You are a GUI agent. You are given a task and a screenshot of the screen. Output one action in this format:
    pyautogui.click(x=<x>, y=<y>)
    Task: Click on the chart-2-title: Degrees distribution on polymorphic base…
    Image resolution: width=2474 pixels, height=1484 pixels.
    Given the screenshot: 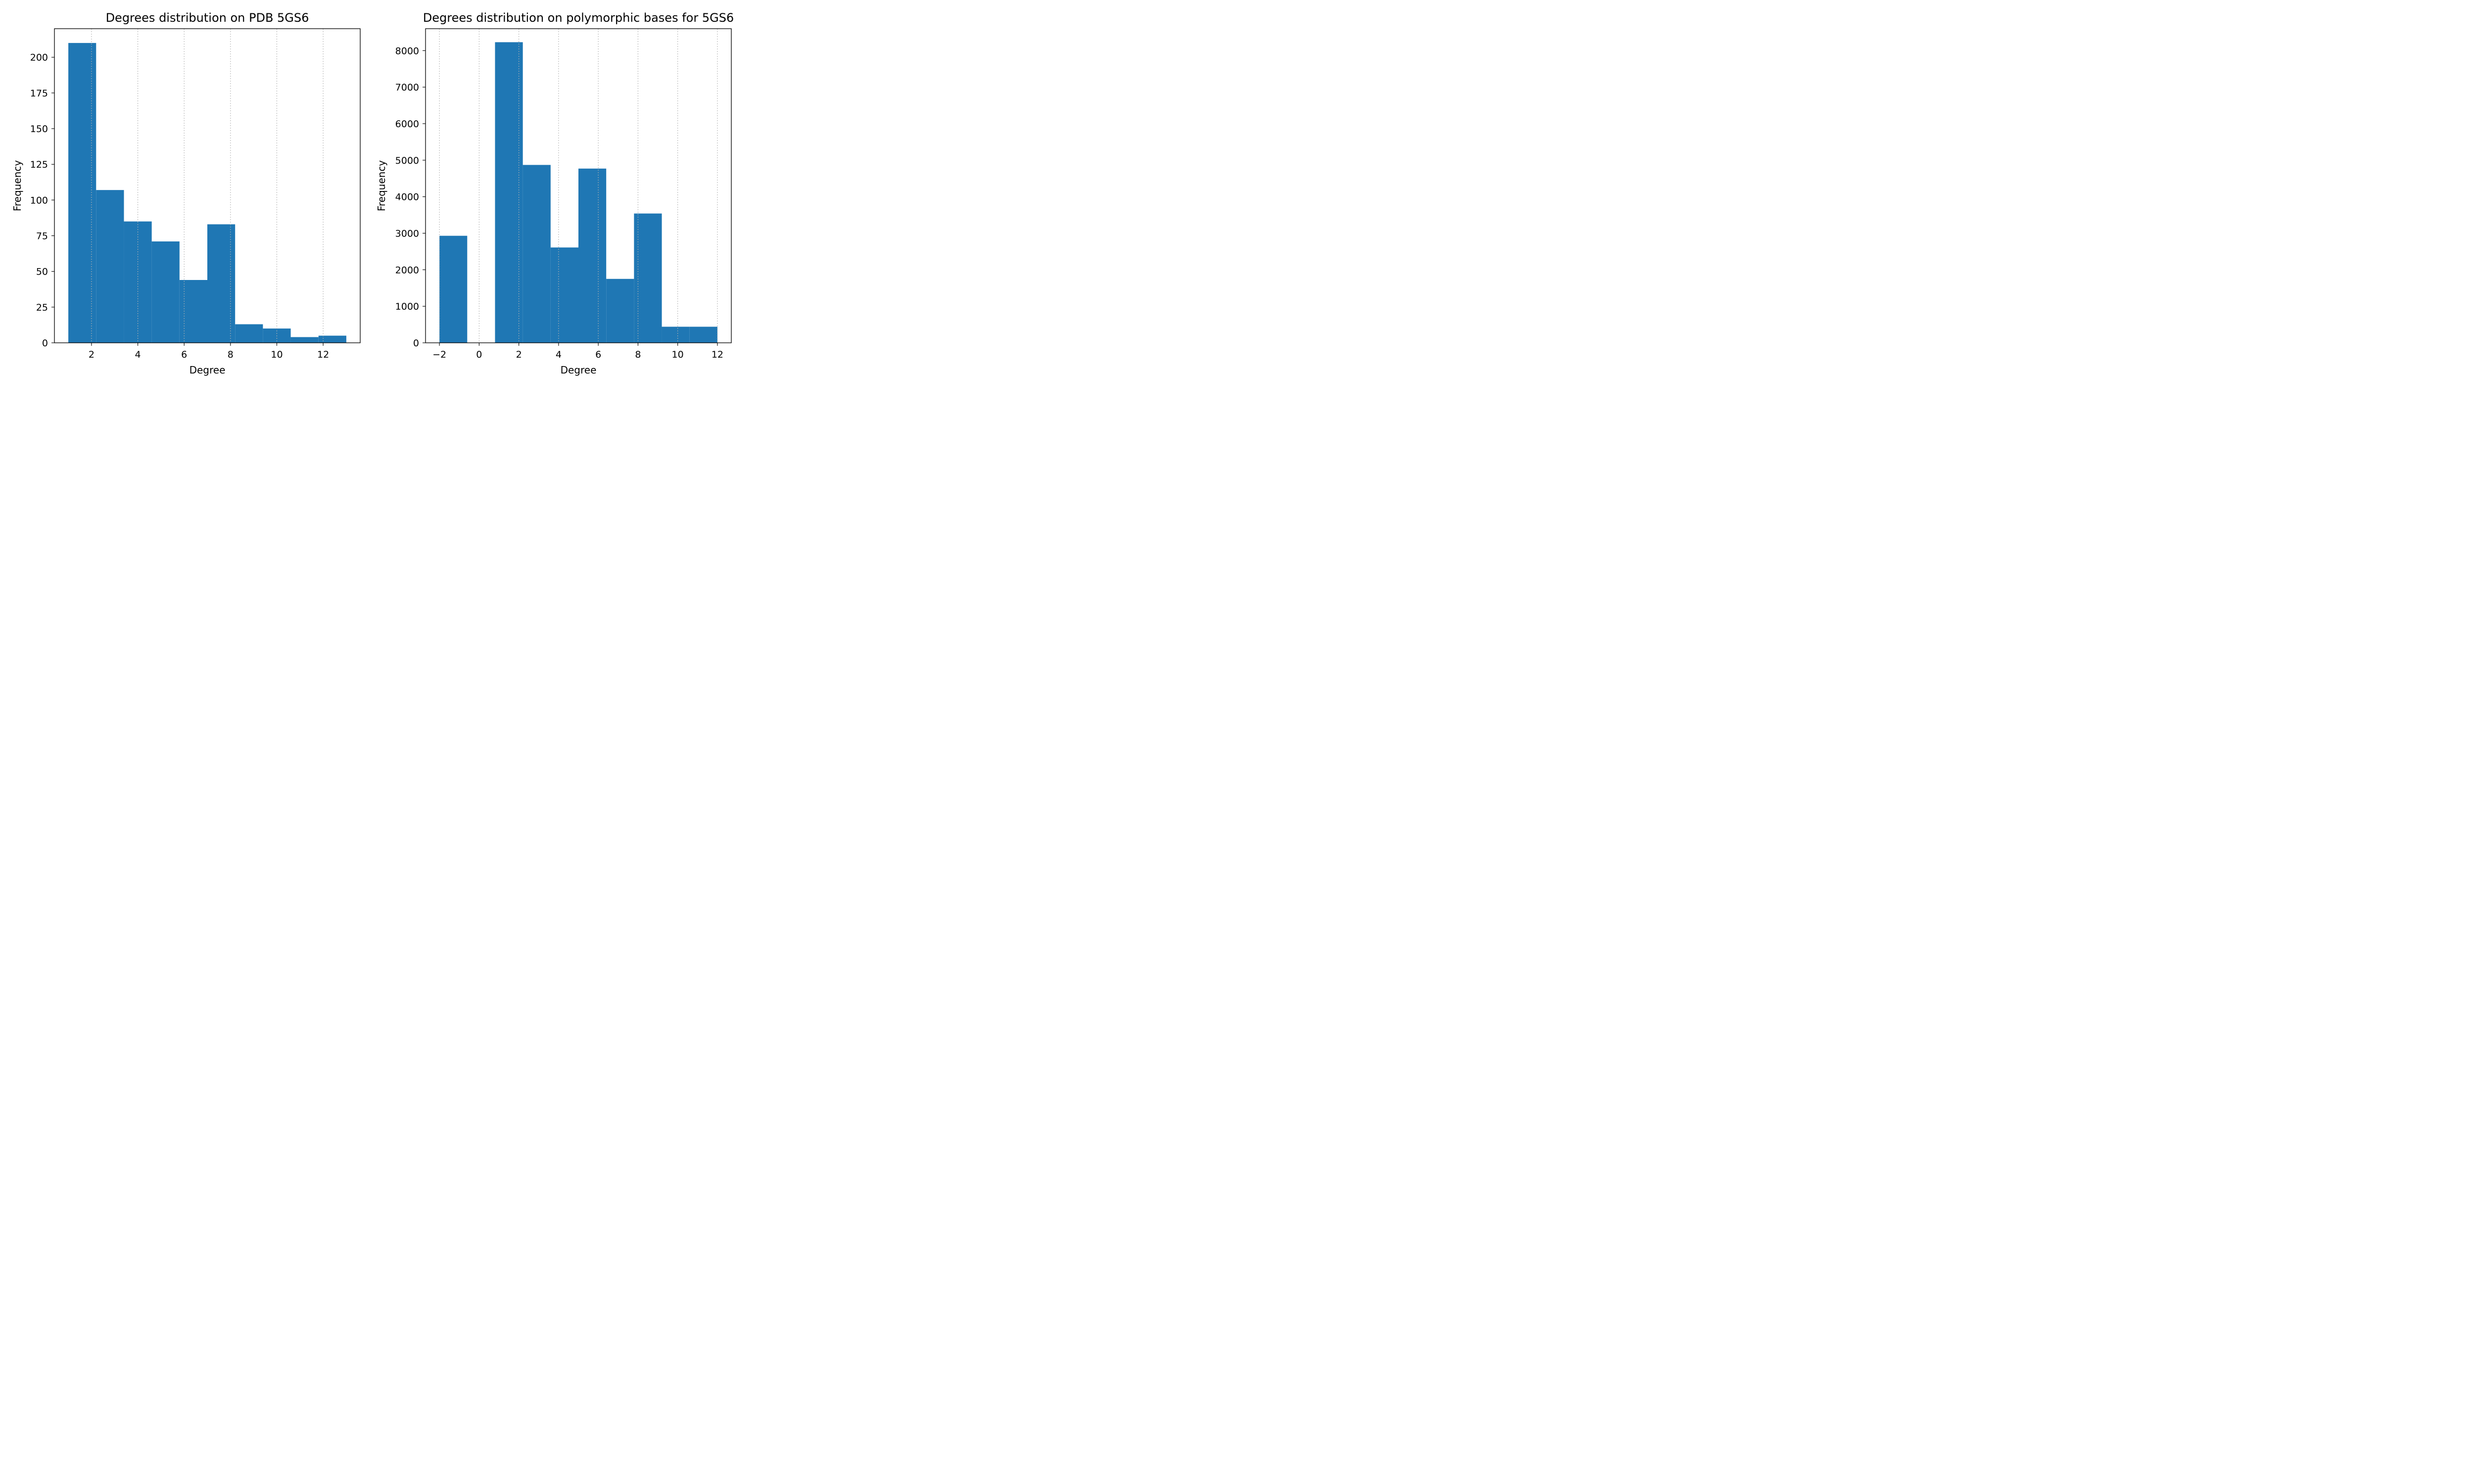 What is the action you would take?
    pyautogui.click(x=578, y=18)
    